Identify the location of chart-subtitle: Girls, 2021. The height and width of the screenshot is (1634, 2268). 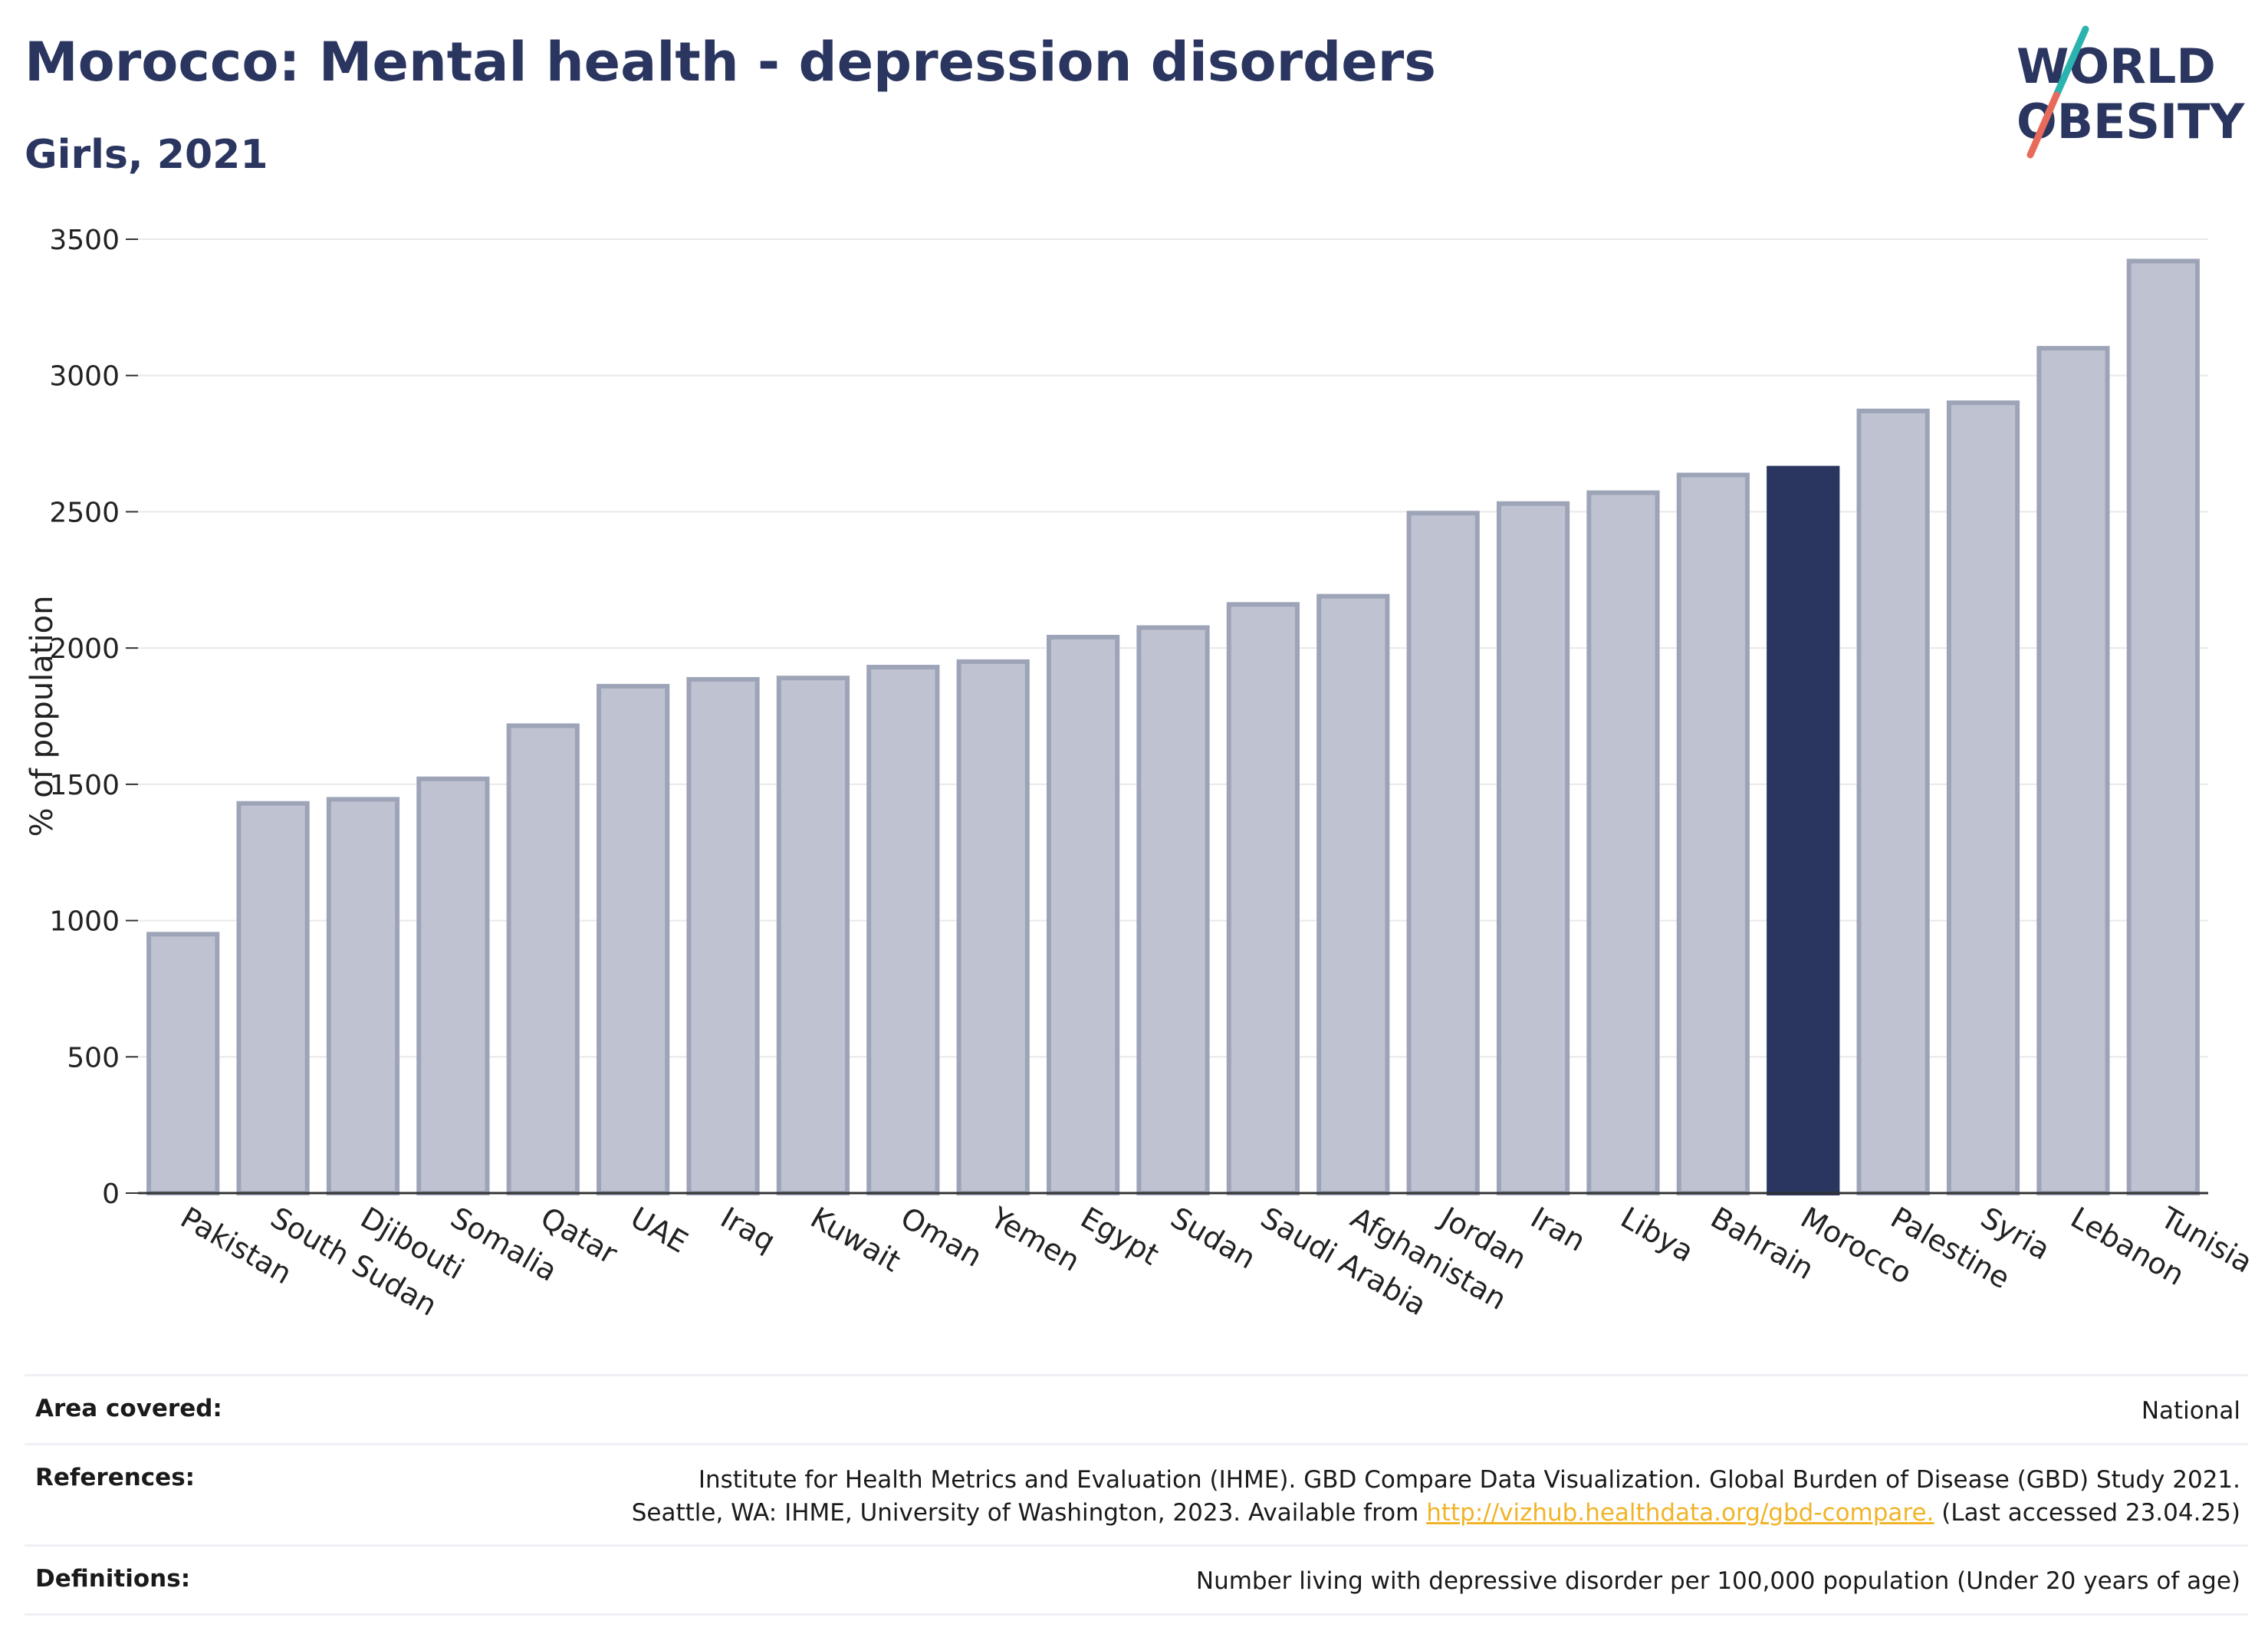
(146, 155).